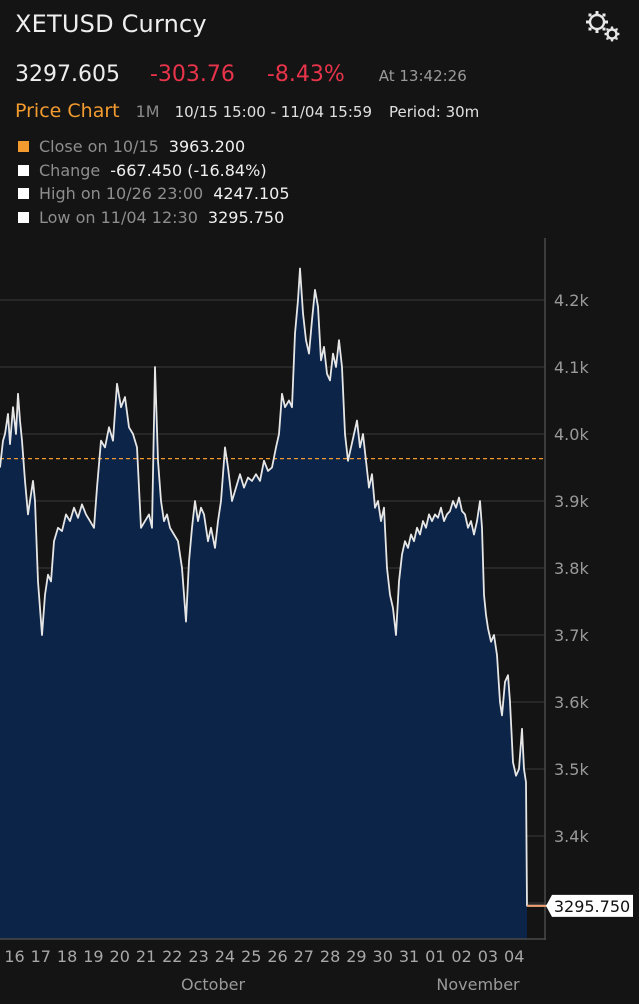  Describe the element at coordinates (356, 956) in the screenshot. I see `x-tick-label: 29` at that location.